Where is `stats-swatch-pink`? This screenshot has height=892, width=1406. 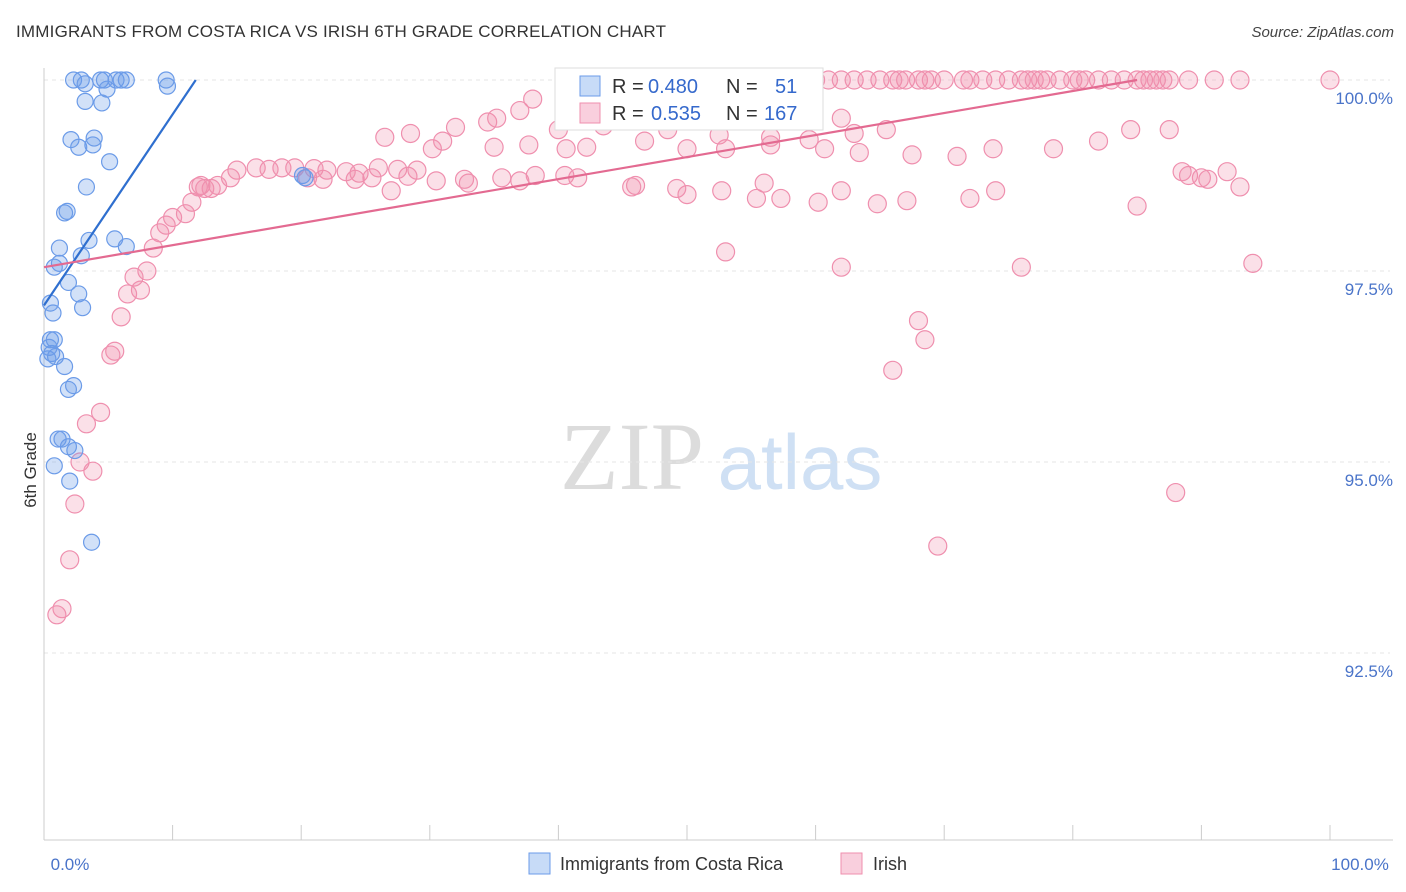
stats-swatch-pink is located at coordinates (590, 113).